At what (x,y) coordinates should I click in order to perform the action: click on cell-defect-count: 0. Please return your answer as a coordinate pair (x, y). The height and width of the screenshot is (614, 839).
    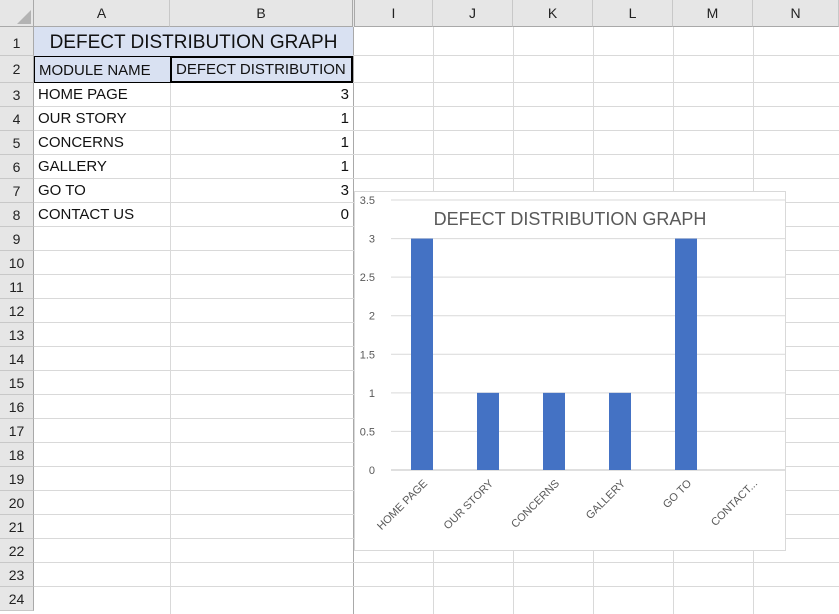
    Looking at the image, I should click on (344, 214).